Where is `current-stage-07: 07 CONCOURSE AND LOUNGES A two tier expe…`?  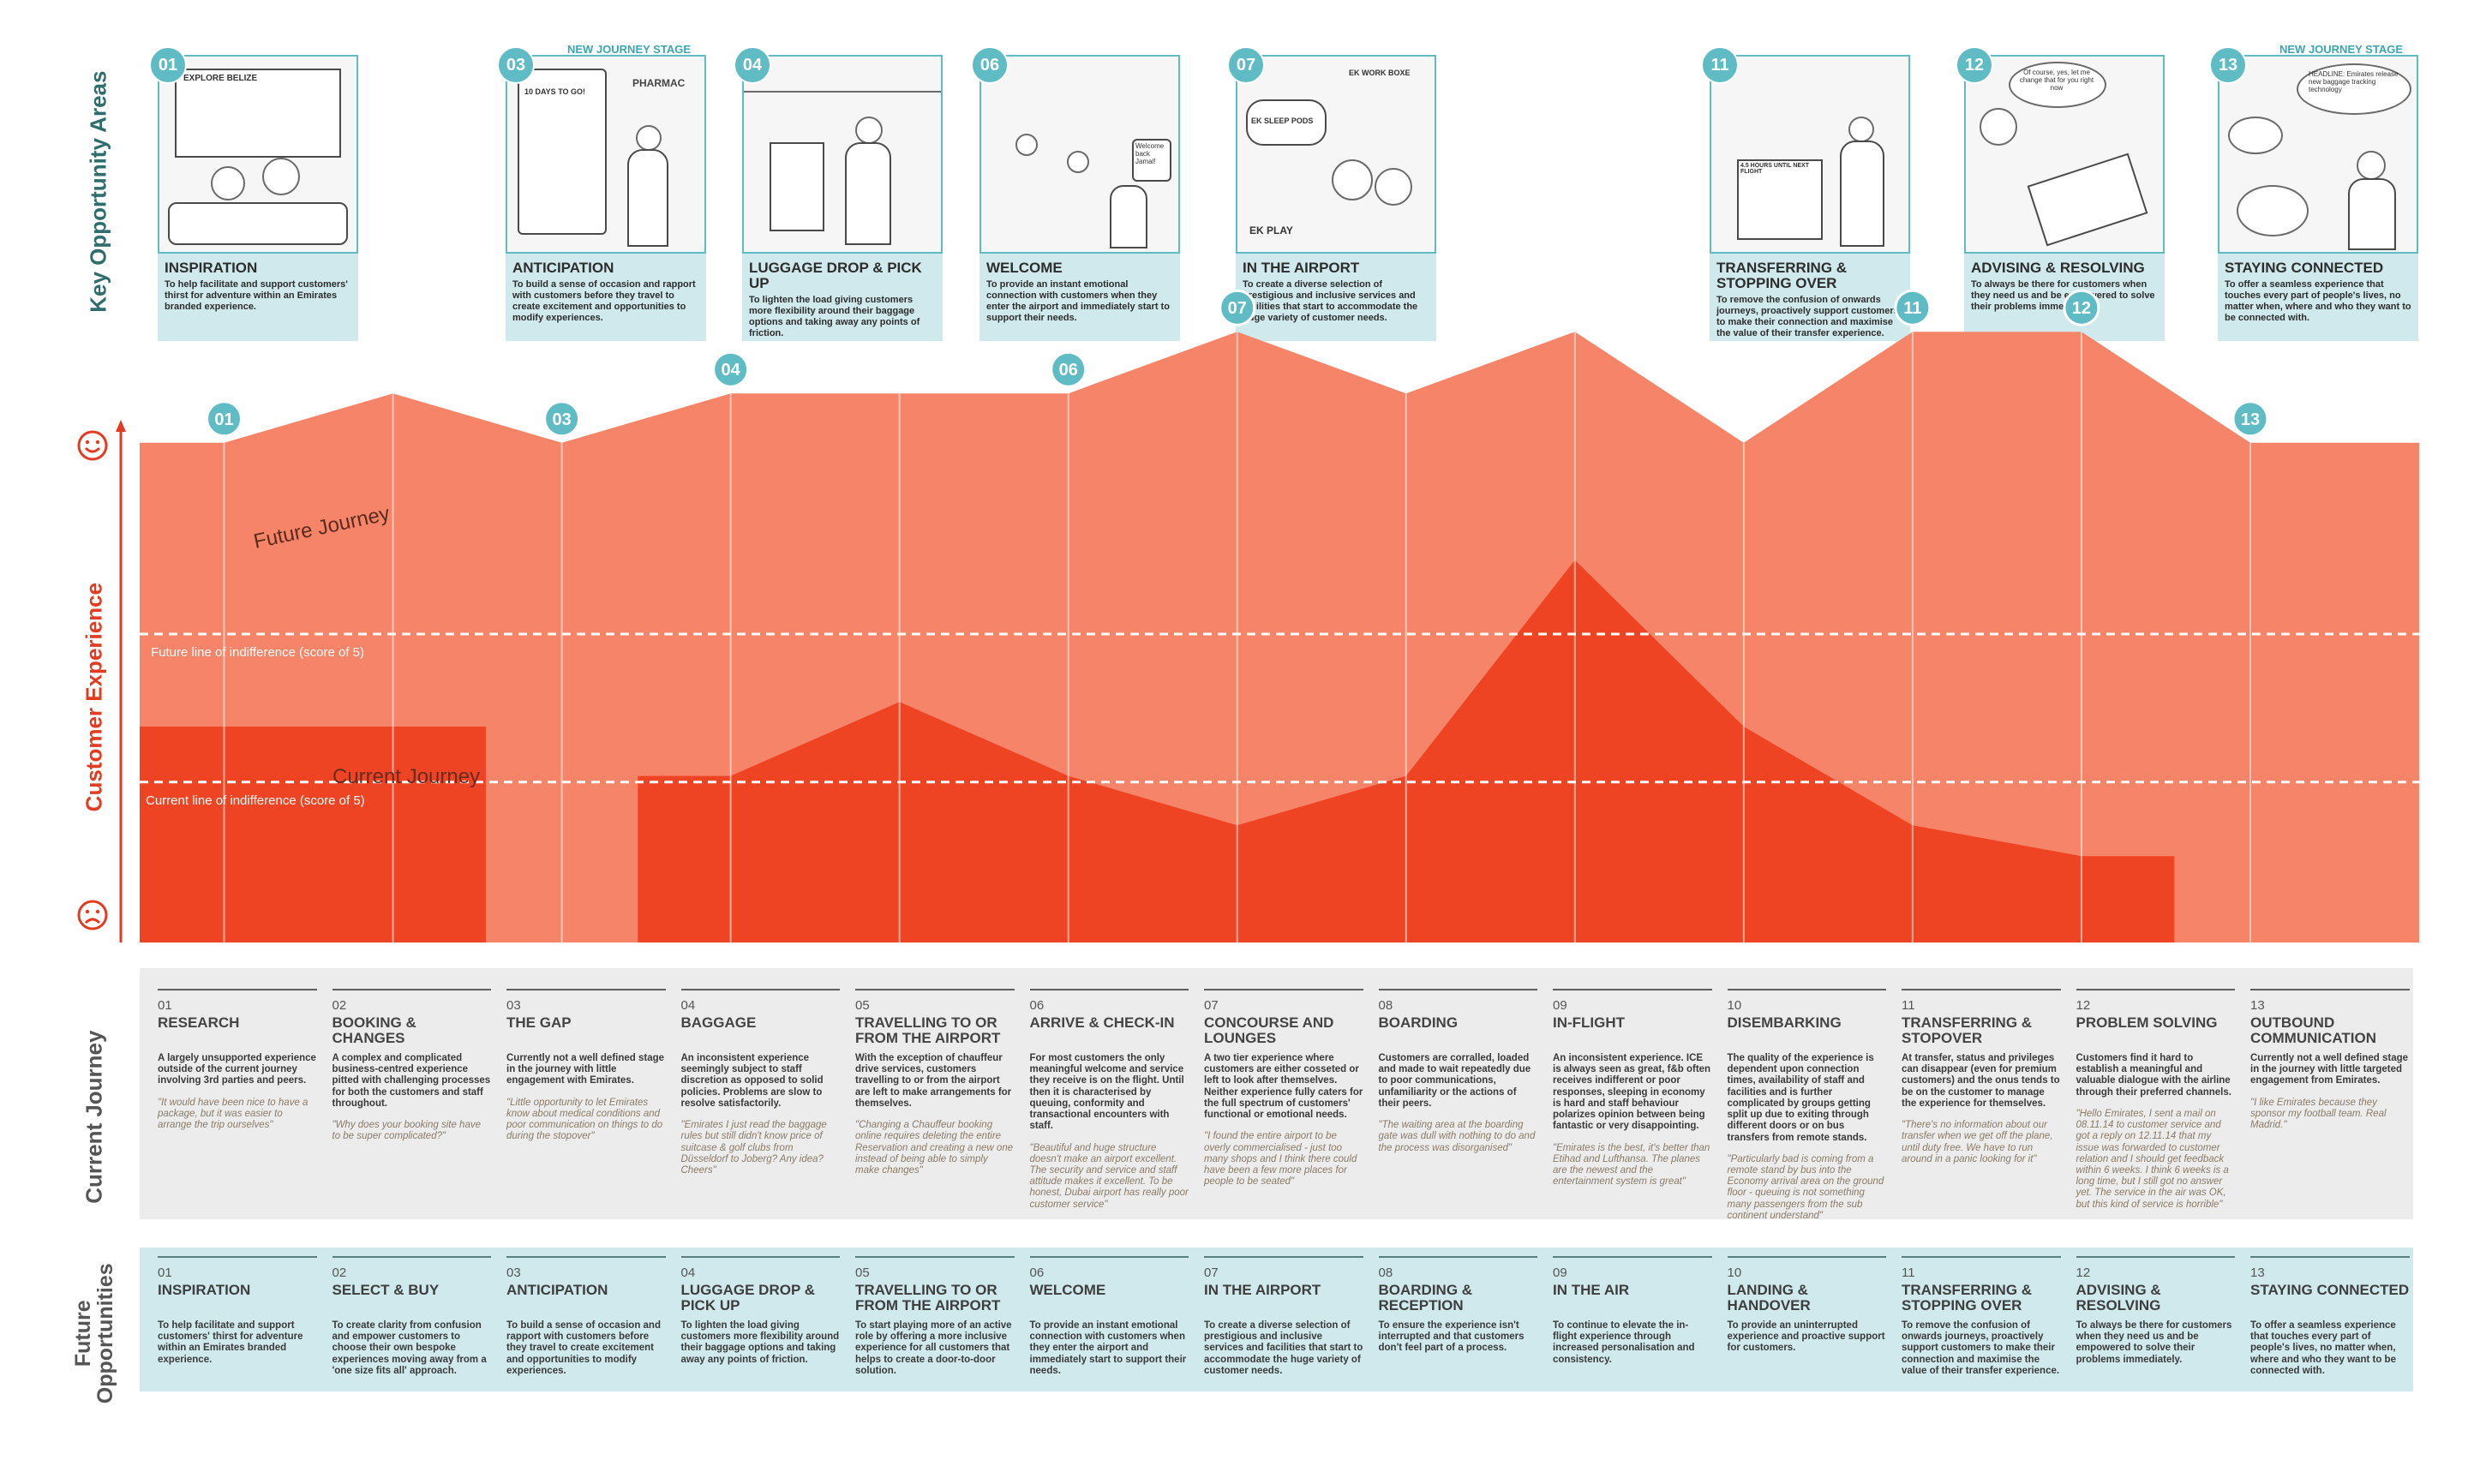
current-stage-07: 07 CONCOURSE AND LOUNGES A two tier expe… is located at coordinates (1283, 1088).